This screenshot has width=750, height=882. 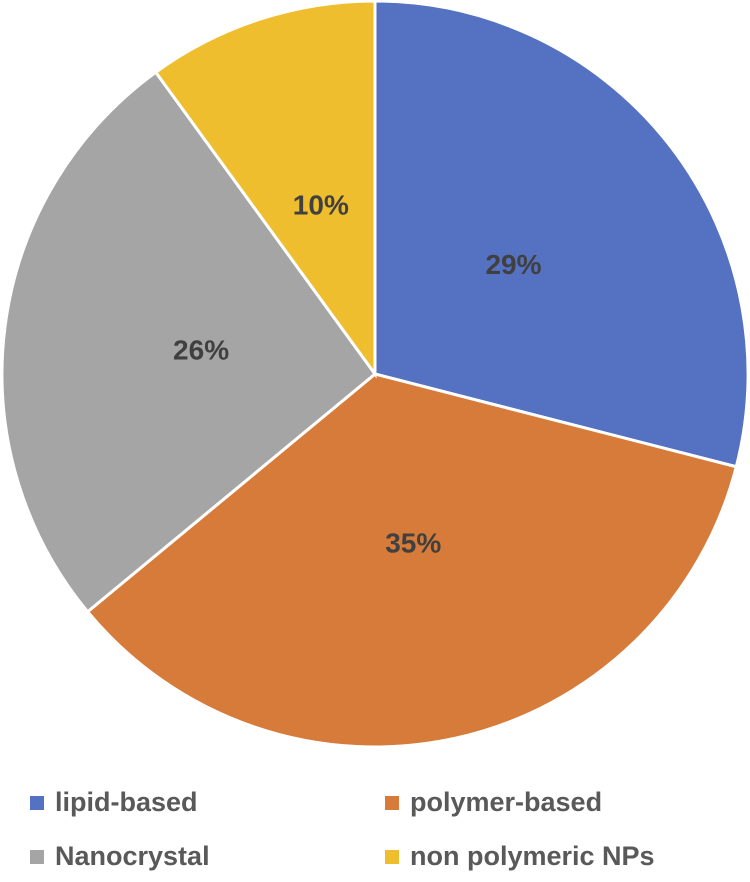 I want to click on legend-label: non polymeric NPs, so click(x=532, y=856).